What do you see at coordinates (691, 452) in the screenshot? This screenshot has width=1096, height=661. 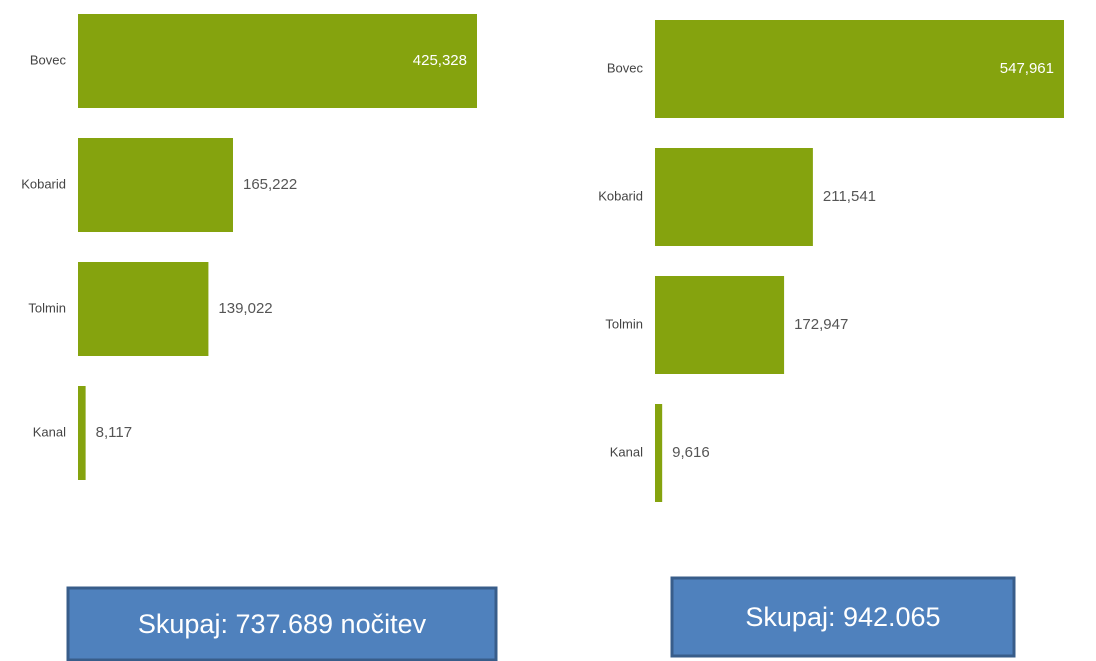 I see `value-label: 9,616` at bounding box center [691, 452].